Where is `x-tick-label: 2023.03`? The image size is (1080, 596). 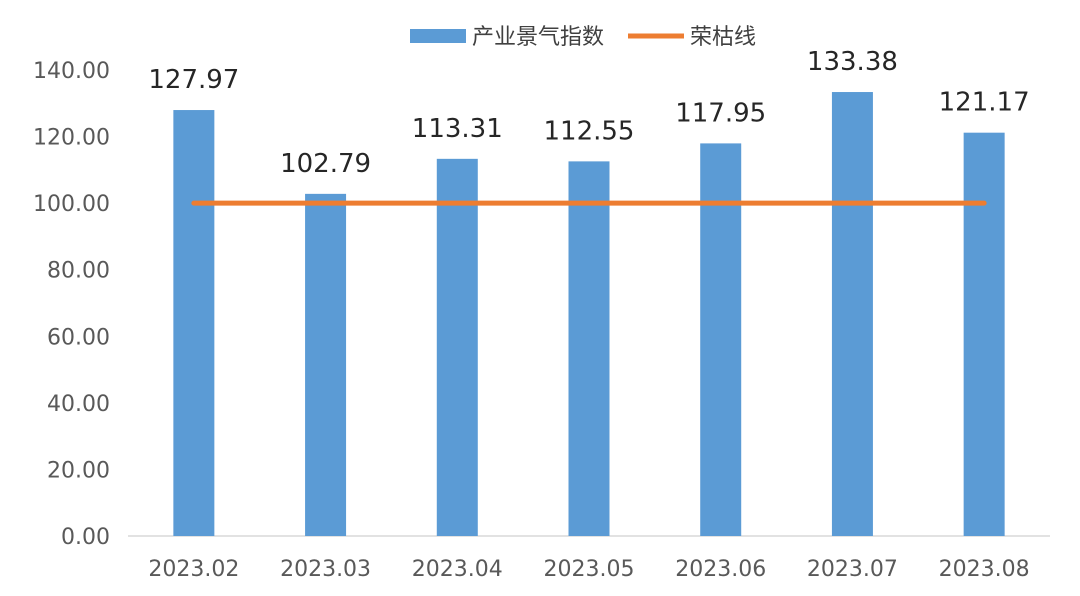 x-tick-label: 2023.03 is located at coordinates (325, 569).